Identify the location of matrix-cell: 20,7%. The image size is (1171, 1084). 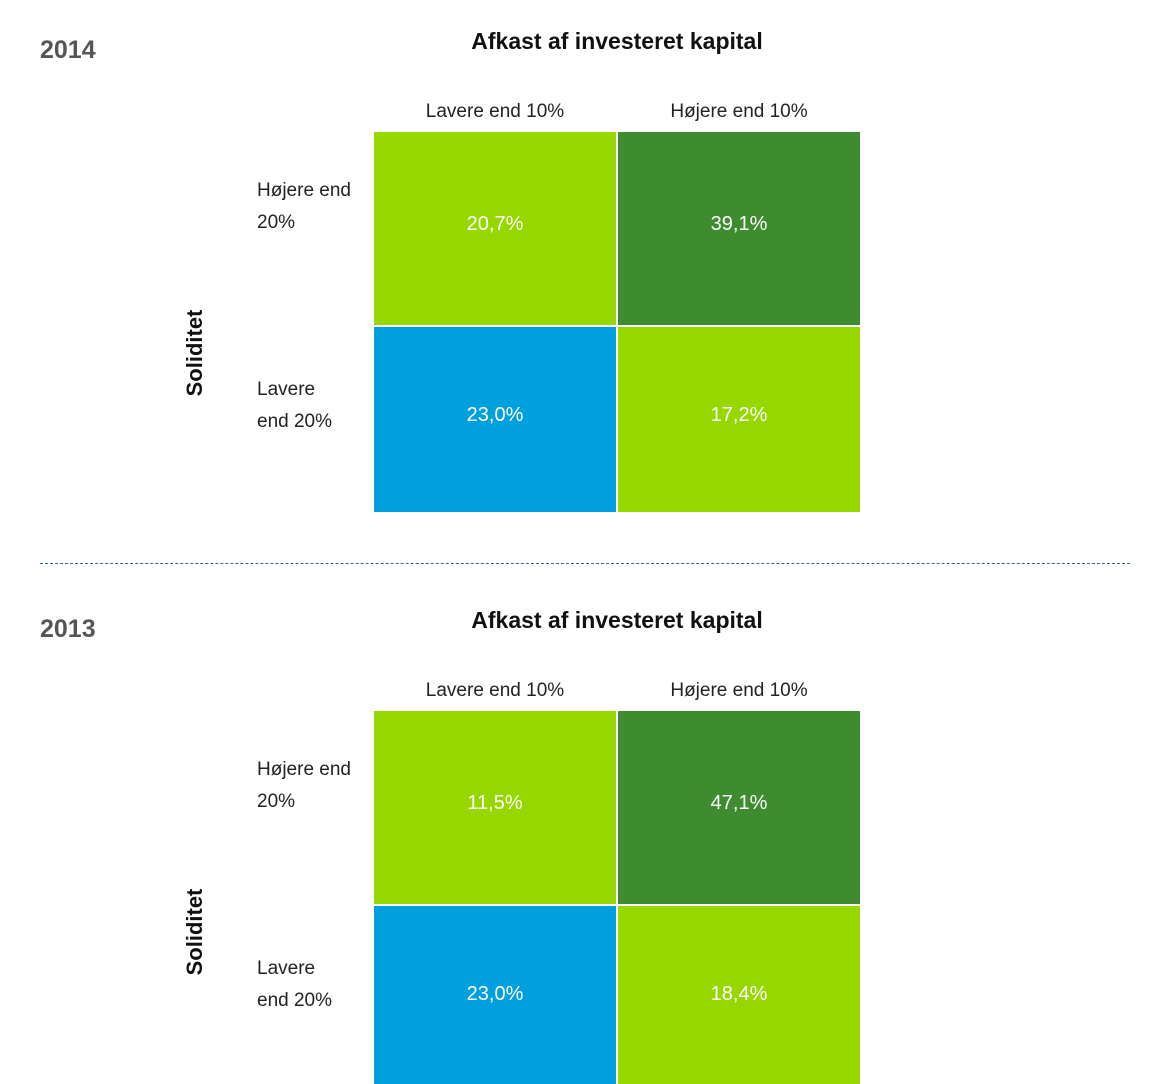
(495, 228).